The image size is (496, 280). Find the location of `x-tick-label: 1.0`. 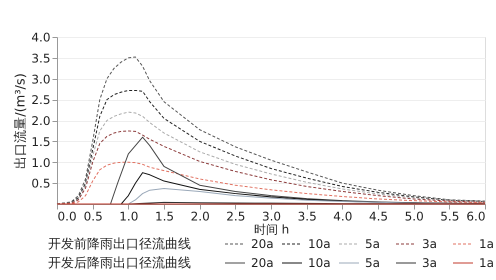

x-tick-label: 1.0 is located at coordinates (128, 217).